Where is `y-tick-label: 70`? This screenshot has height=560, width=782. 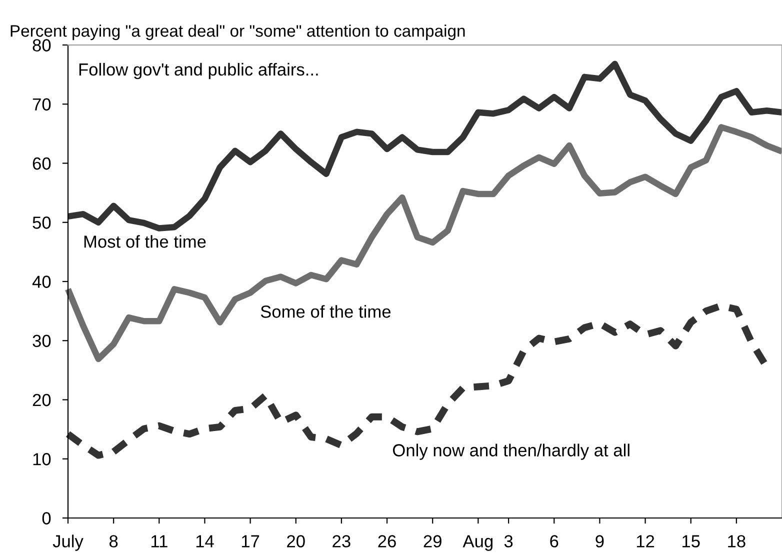
y-tick-label: 70 is located at coordinates (41, 104).